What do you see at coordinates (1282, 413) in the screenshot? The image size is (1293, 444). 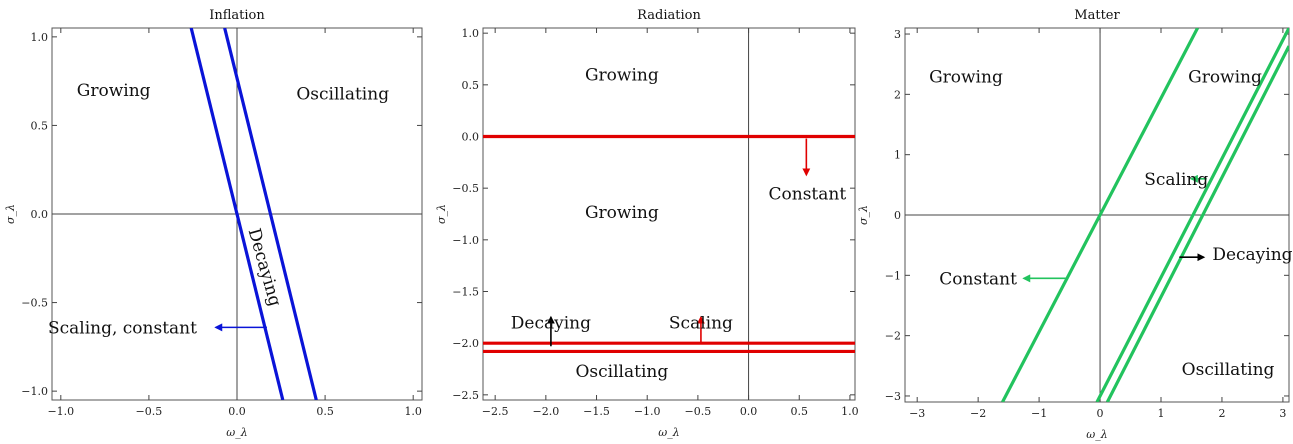 I see `x-tick-label: 3` at bounding box center [1282, 413].